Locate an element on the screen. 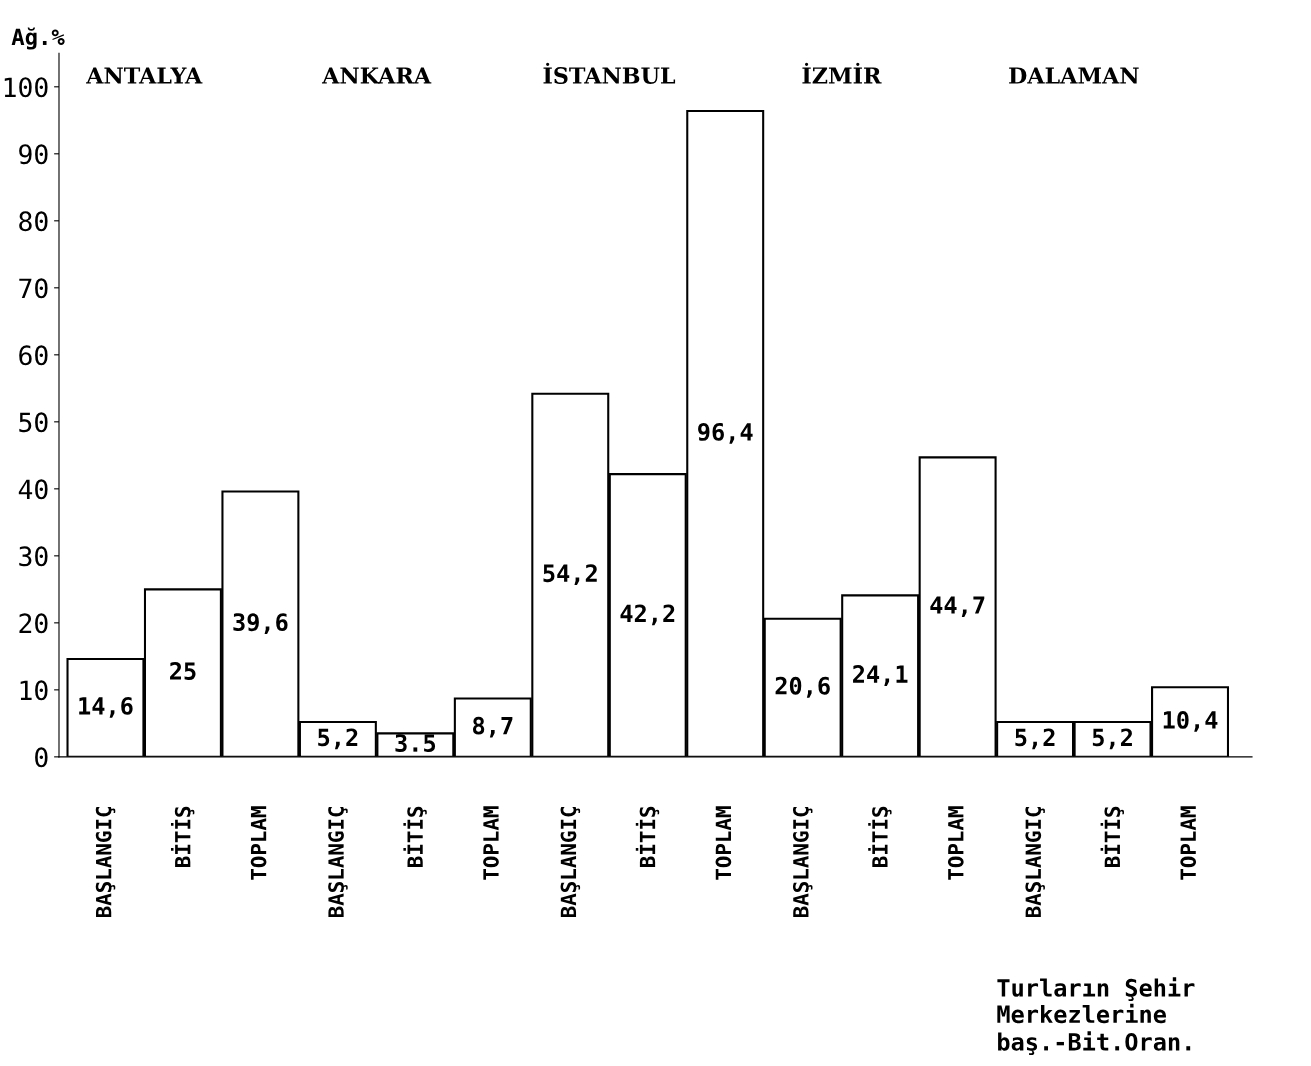  y-tick-label: 100 is located at coordinates (26, 87).